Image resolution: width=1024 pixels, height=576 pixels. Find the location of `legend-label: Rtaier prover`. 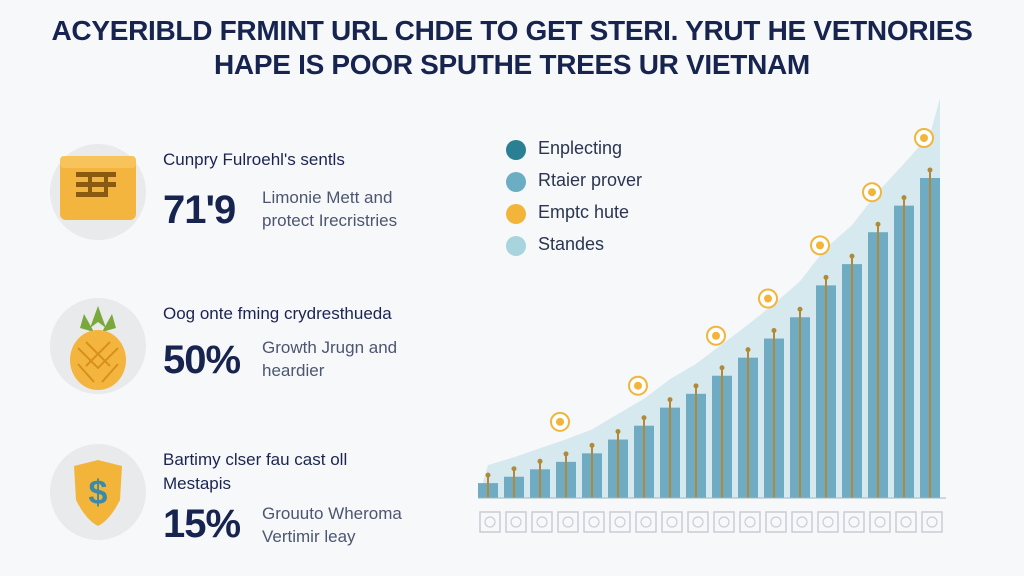

legend-label: Rtaier prover is located at coordinates (590, 180).